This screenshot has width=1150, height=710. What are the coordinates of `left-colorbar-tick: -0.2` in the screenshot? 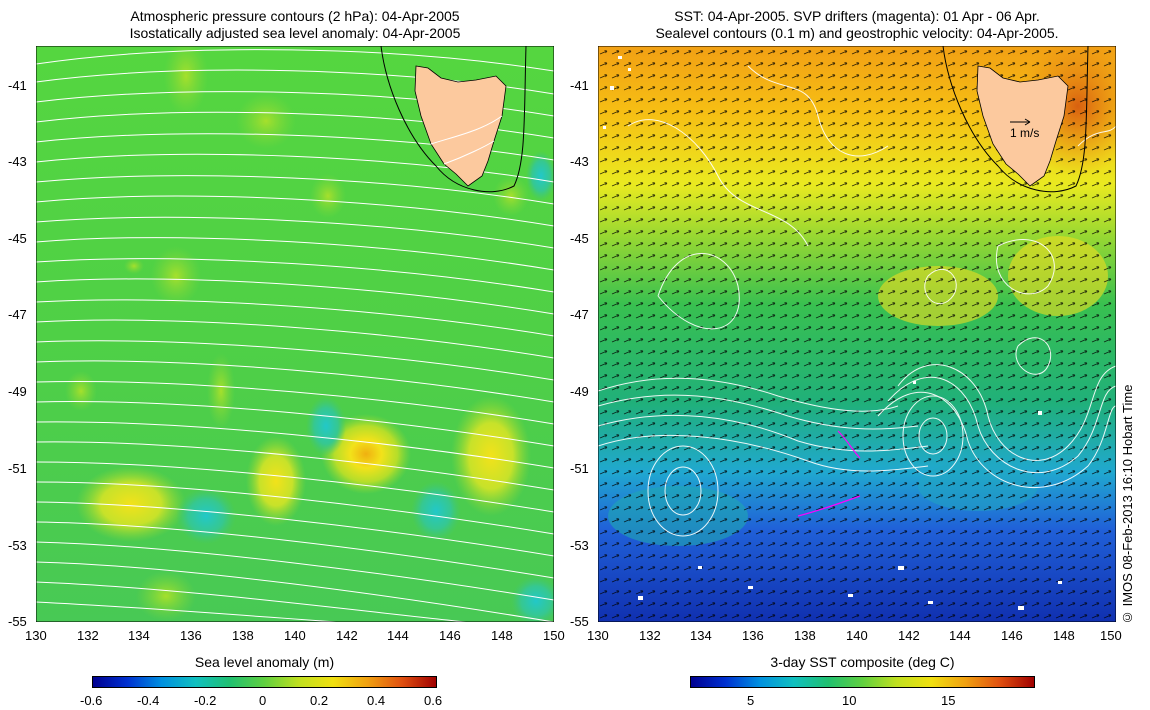 It's located at (205, 700).